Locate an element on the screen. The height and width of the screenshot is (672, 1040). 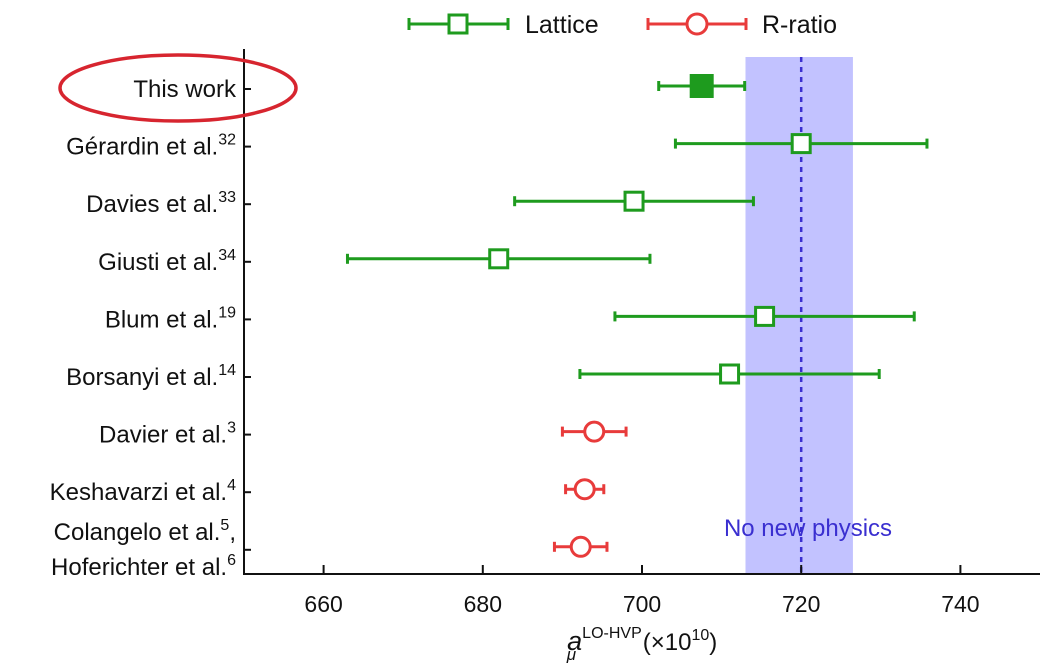
reference-annotation: No new physics is located at coordinates (808, 528).